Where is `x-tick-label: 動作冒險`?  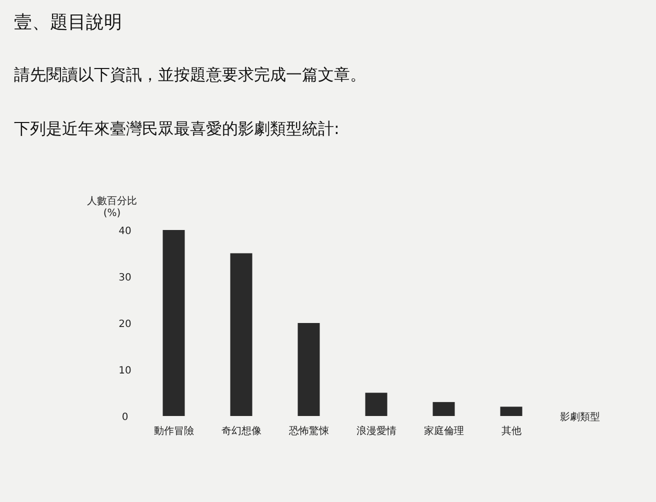 x-tick-label: 動作冒險 is located at coordinates (174, 431).